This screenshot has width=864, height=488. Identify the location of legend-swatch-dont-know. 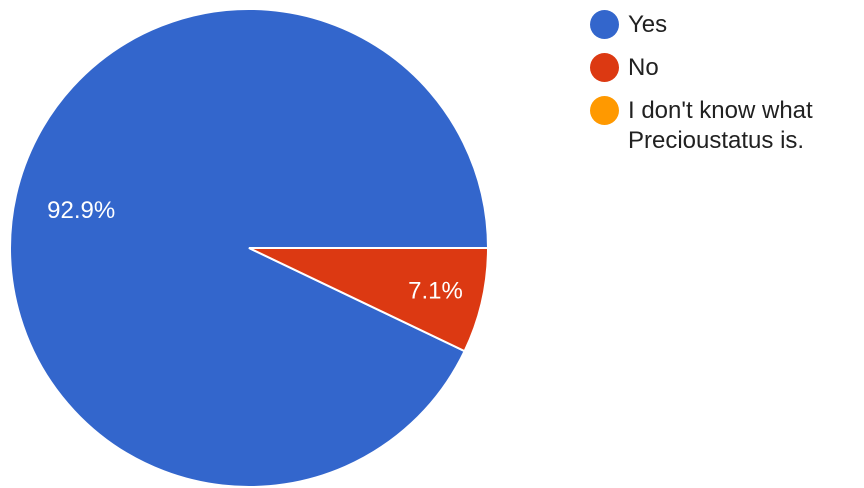
(604, 110).